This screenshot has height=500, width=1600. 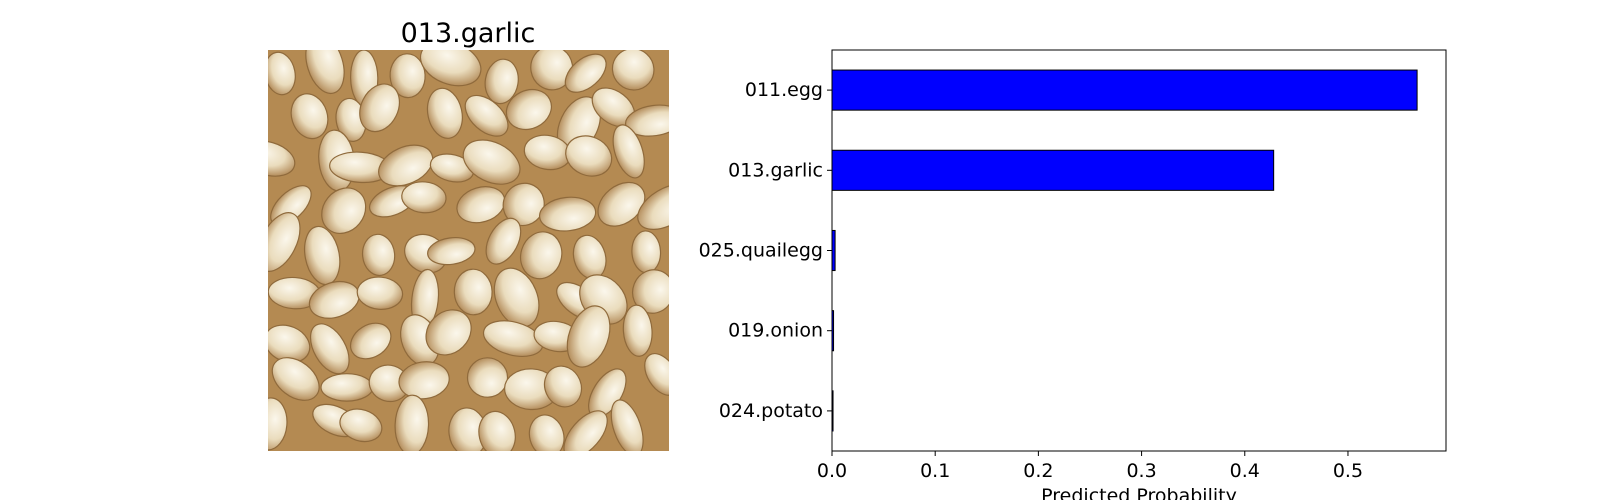 I want to click on x-tick-label: 0.3, so click(x=1141, y=471).